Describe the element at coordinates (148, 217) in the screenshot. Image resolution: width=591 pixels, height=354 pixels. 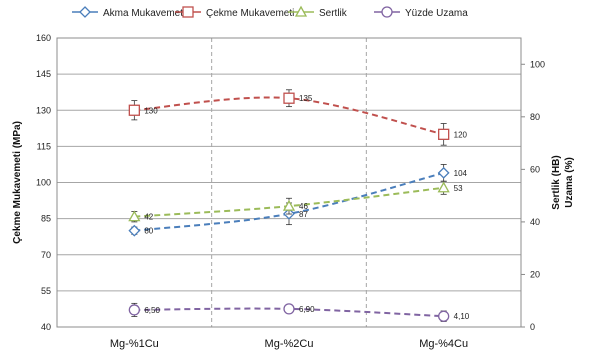
I see `data-label: 42` at that location.